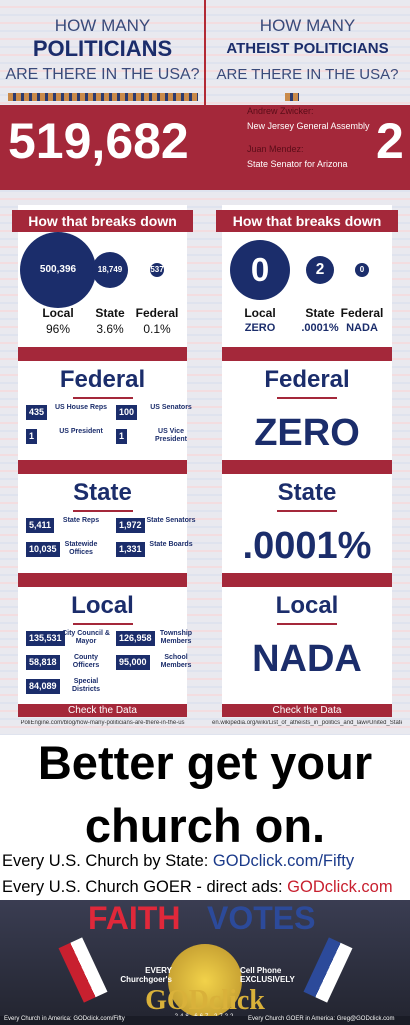 The height and width of the screenshot is (1025, 410). What do you see at coordinates (307, 433) in the screenshot?
I see `section-value: ZERO` at bounding box center [307, 433].